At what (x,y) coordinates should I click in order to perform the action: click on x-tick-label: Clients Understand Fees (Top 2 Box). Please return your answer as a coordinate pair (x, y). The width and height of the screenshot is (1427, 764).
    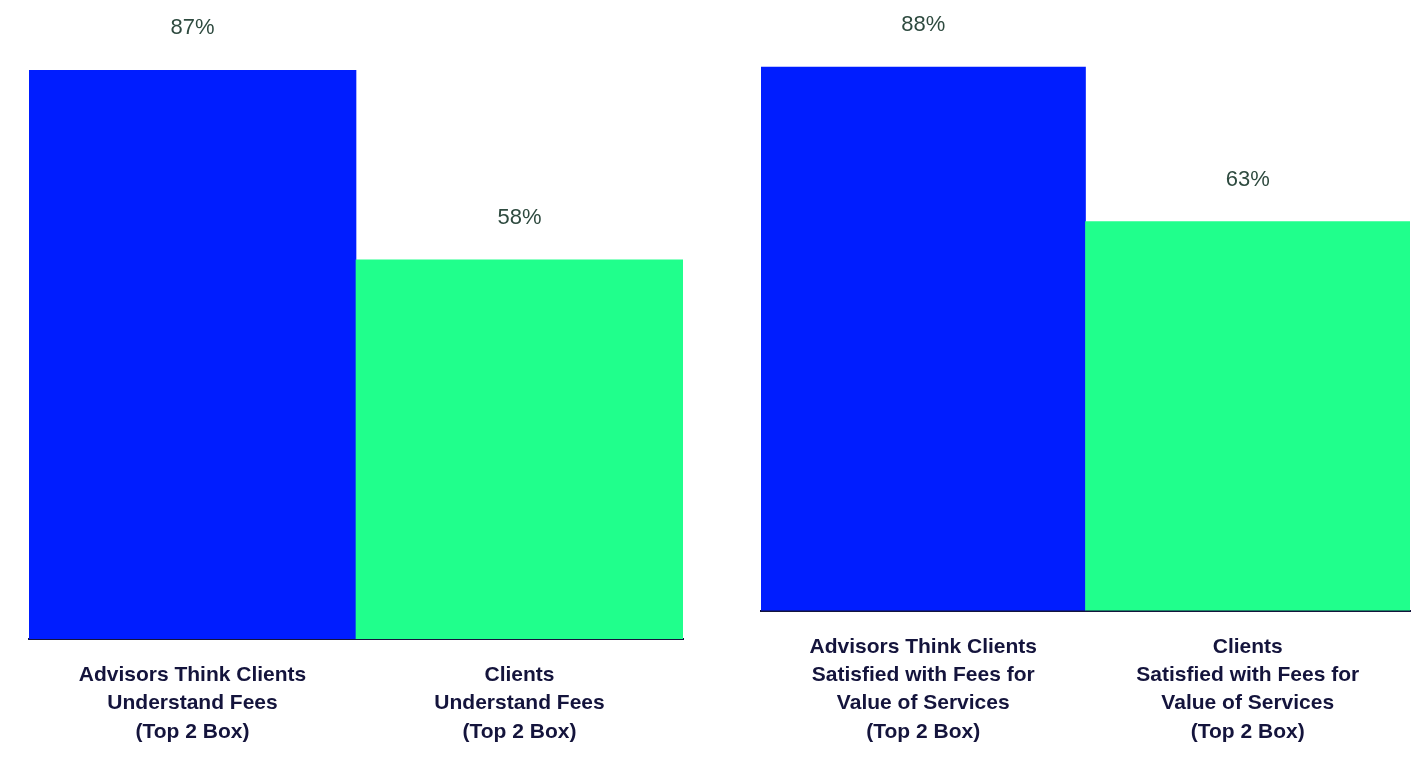
    Looking at the image, I should click on (519, 701).